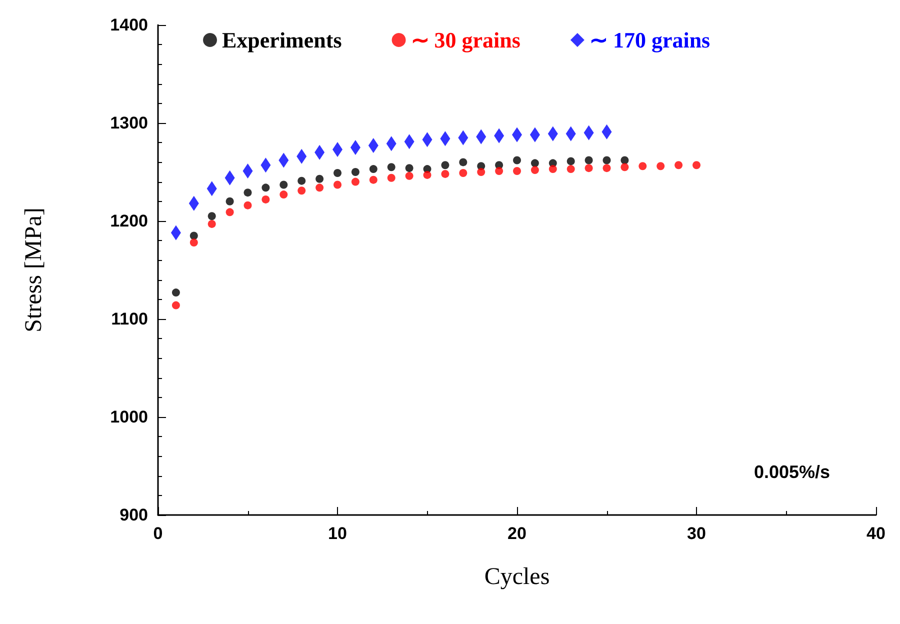 Image resolution: width=900 pixels, height=624 pixels. What do you see at coordinates (517, 577) in the screenshot?
I see `x-axis-title: Cycles` at bounding box center [517, 577].